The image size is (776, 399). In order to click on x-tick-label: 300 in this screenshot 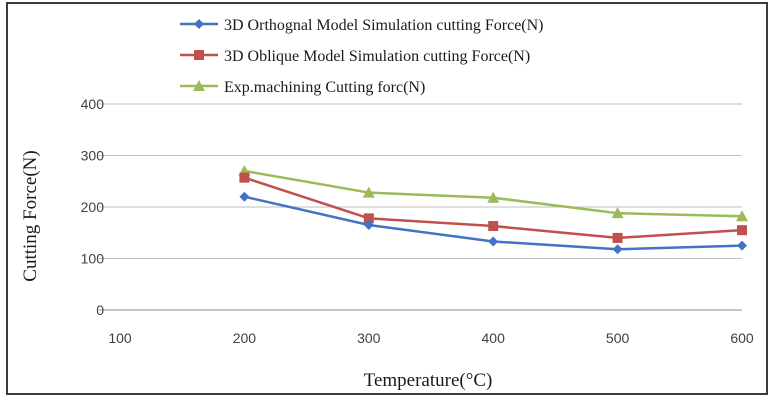, I will do `click(369, 338)`.